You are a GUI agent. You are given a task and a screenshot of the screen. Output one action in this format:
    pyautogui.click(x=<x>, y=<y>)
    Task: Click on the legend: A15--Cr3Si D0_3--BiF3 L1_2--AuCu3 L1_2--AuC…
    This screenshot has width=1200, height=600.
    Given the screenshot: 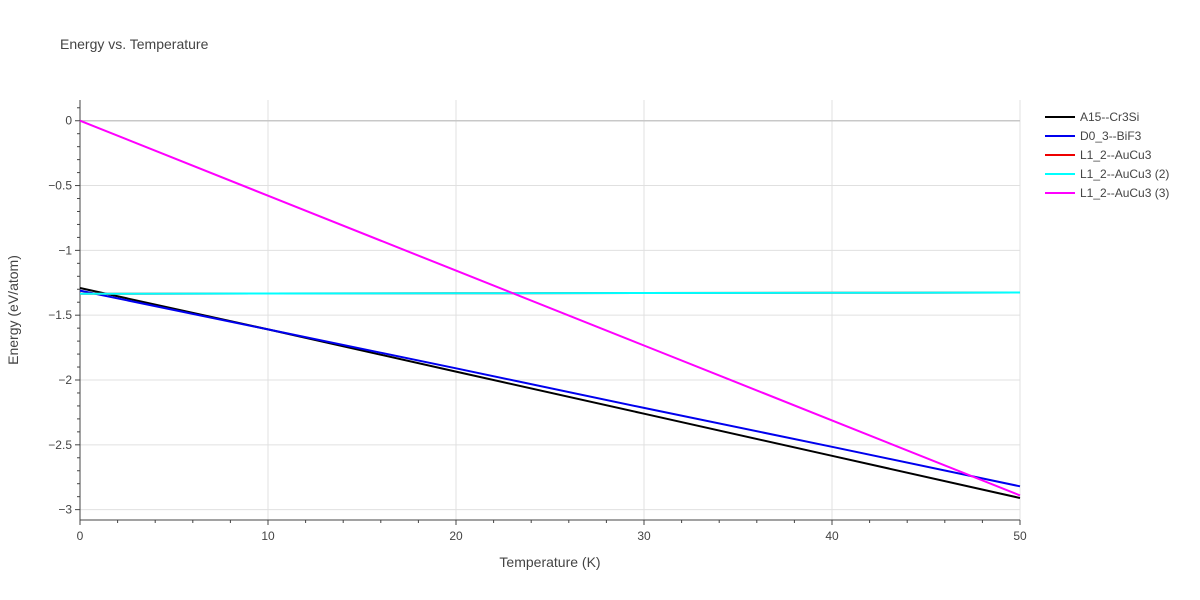 What is the action you would take?
    pyautogui.click(x=1107, y=154)
    